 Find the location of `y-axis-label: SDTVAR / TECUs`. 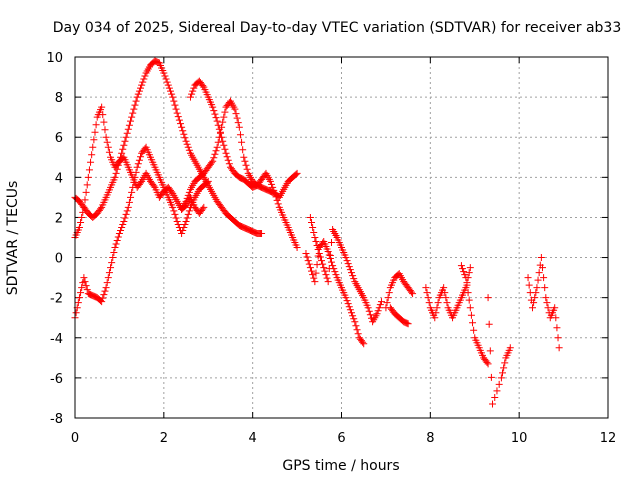

y-axis-label: SDTVAR / TECUs is located at coordinates (13, 238).